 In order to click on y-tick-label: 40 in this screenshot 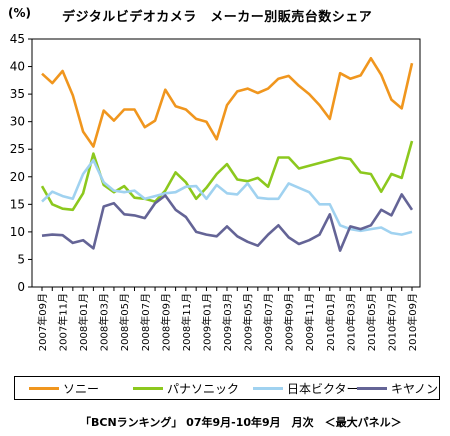, I will do `click(17, 67)`.